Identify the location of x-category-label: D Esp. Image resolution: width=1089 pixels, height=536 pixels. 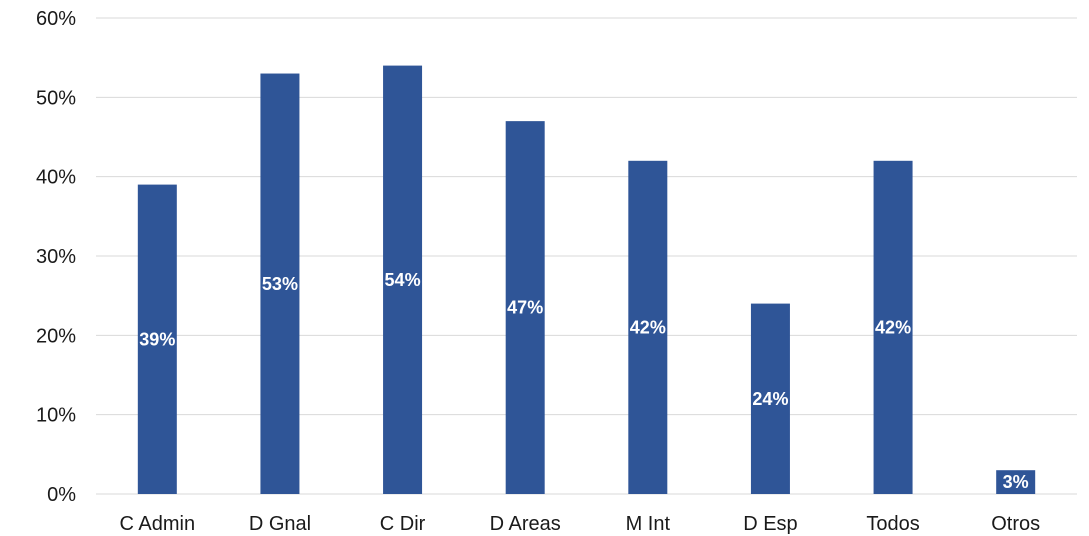
(770, 524).